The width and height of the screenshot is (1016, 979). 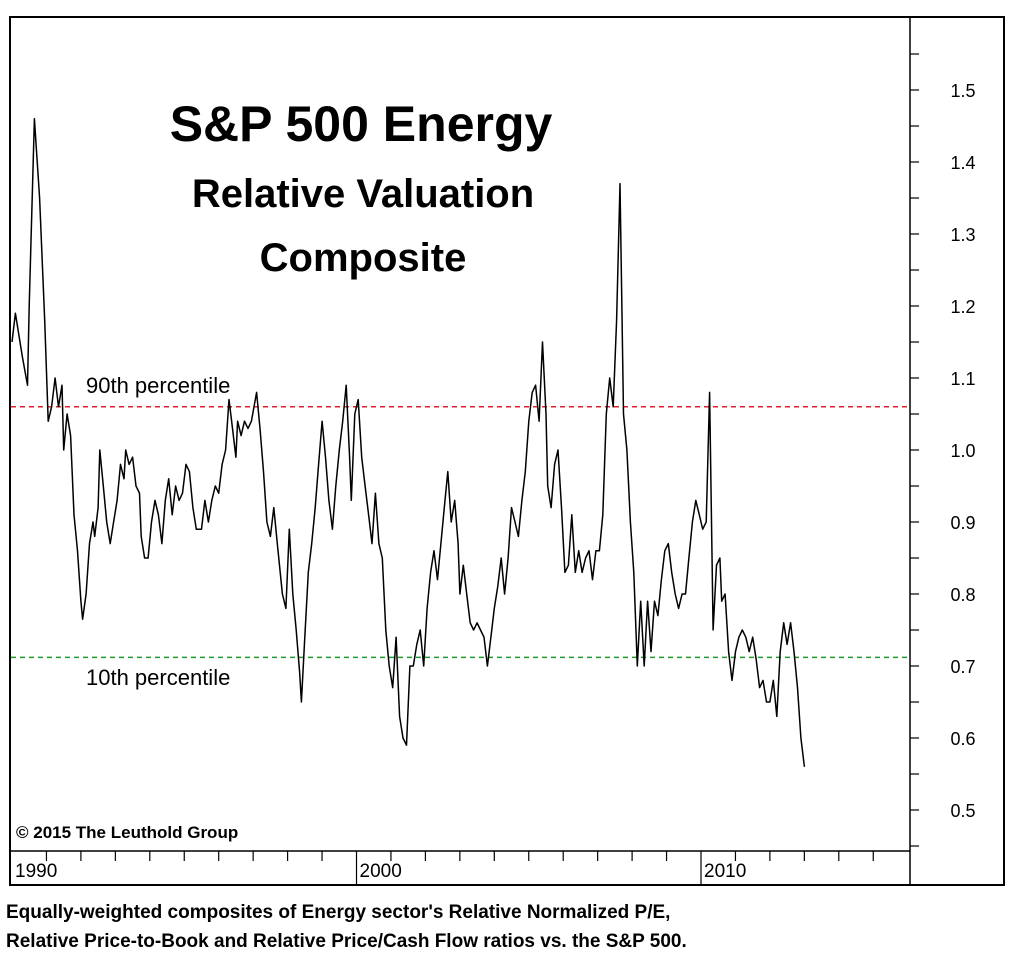 I want to click on chart-subtitle-line-2: Composite, so click(x=363, y=258).